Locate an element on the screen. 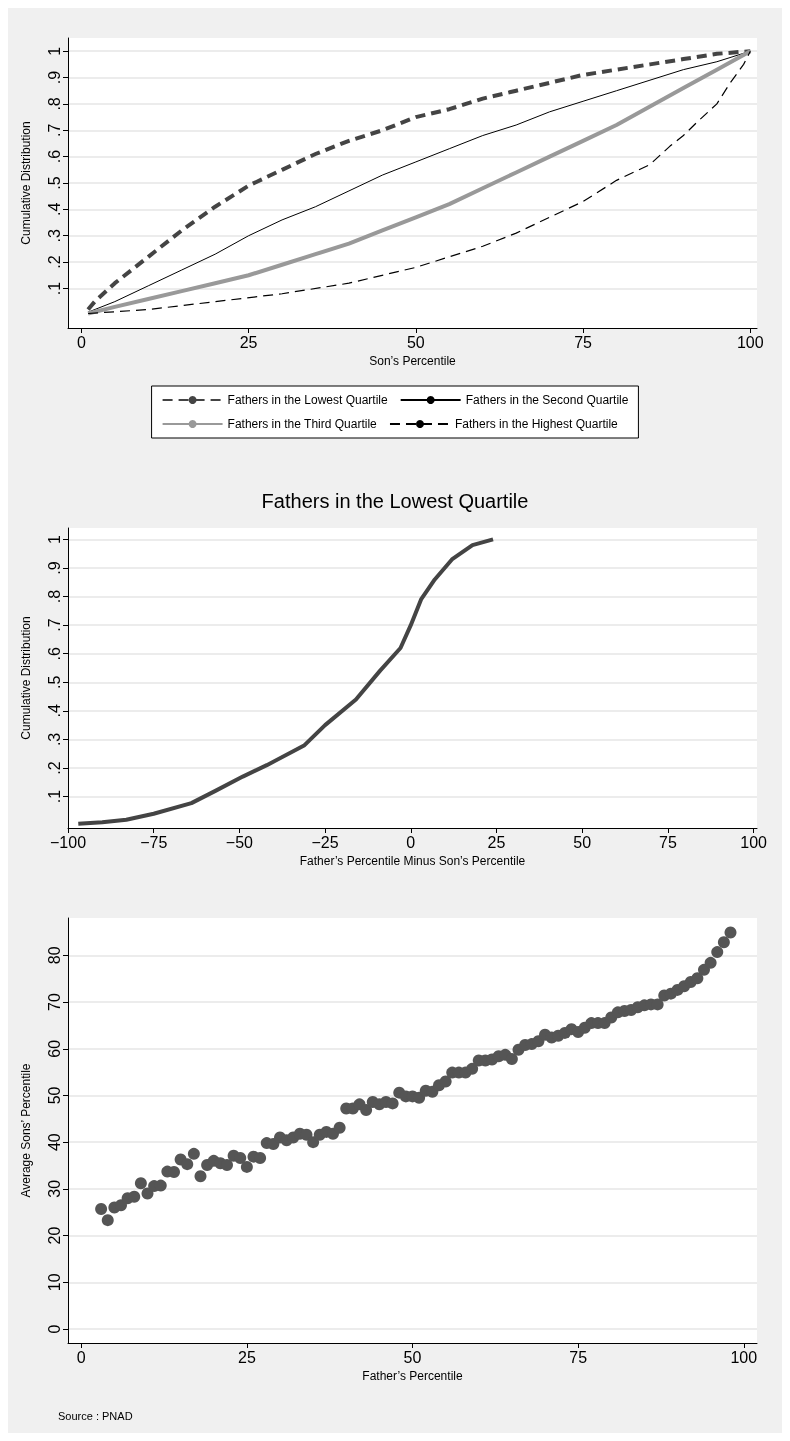 This screenshot has width=790, height=1441. legend-label: Fathers in the Lowest Quartile is located at coordinates (307, 400).